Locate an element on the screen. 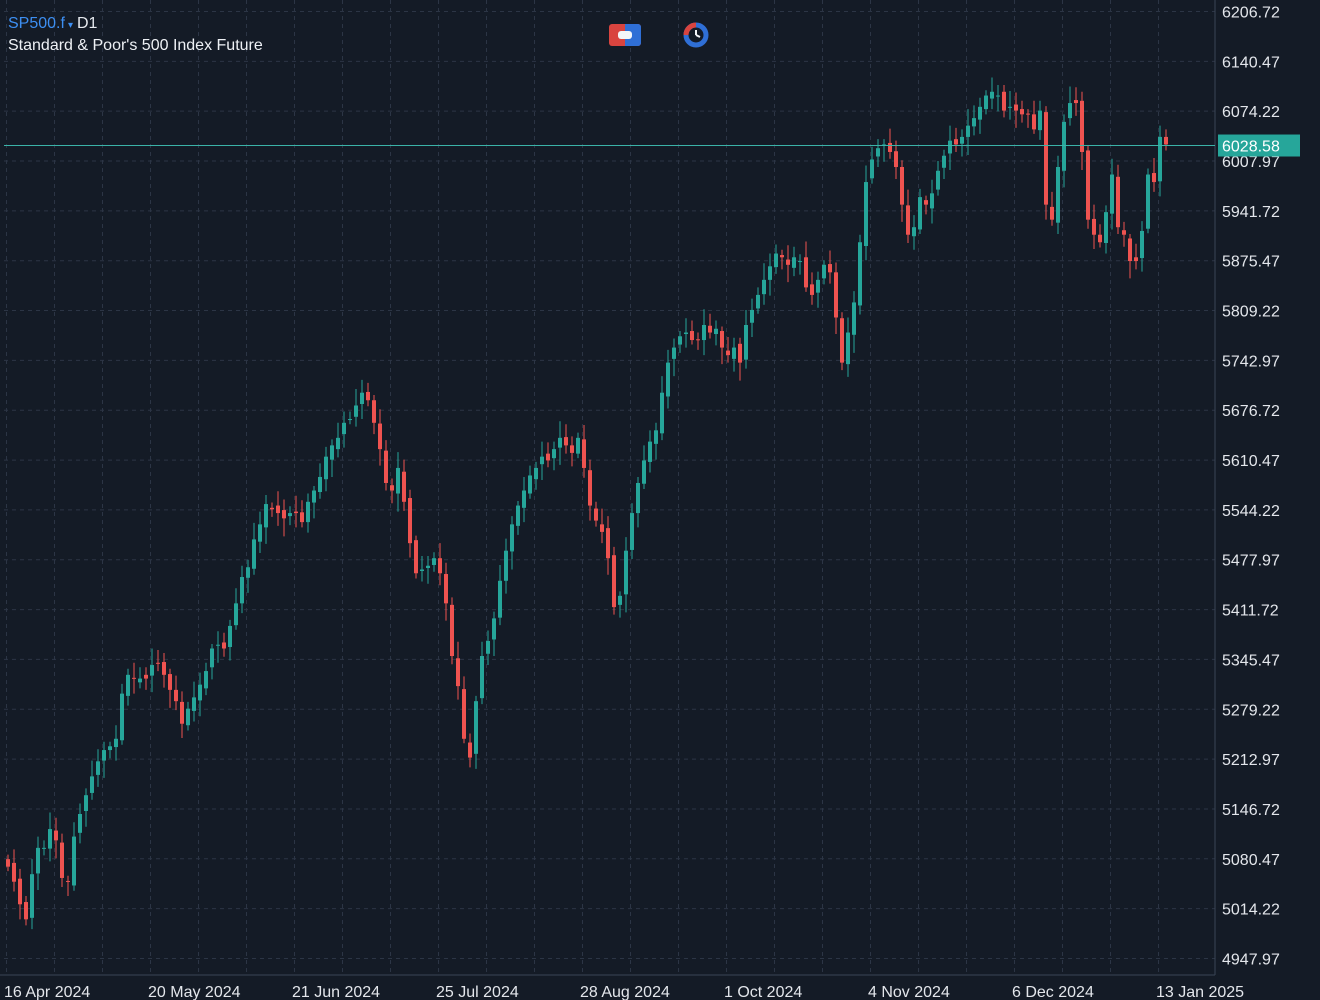 Image resolution: width=1320 pixels, height=1000 pixels. y-tick-label: 6074.22 is located at coordinates (1251, 112).